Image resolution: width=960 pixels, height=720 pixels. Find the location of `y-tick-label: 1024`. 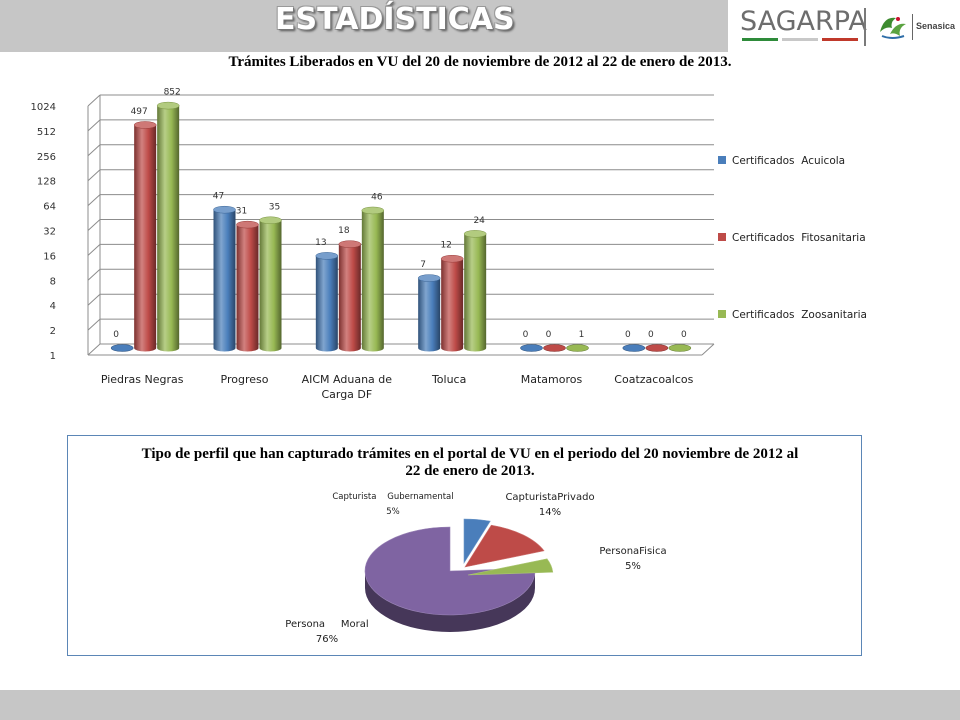

y-tick-label: 1024 is located at coordinates (43, 107).